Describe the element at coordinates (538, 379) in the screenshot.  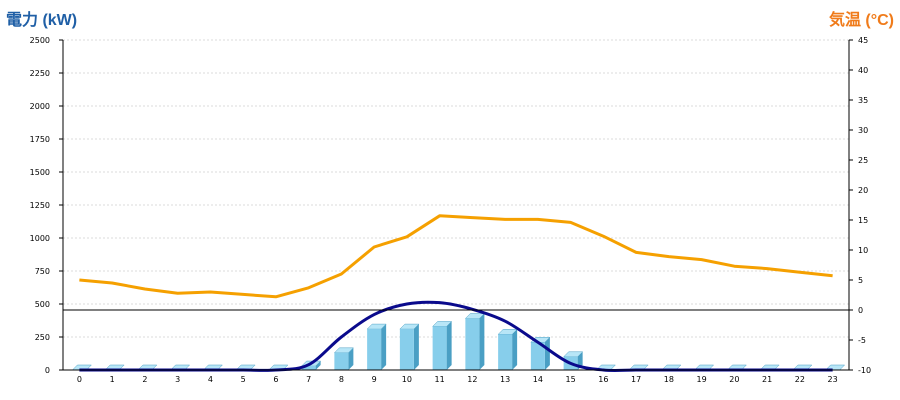
I see `x-tick-label: 14` at that location.